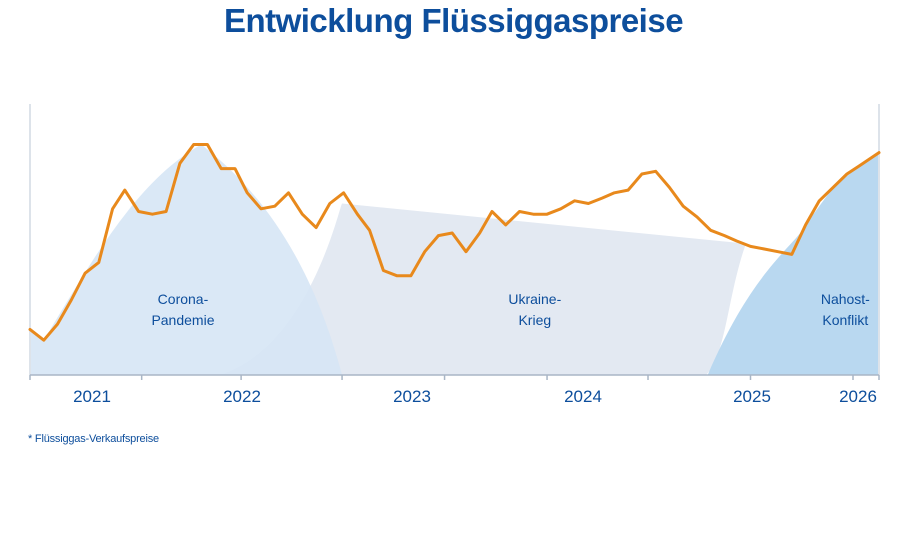 This screenshot has height=544, width=907. Describe the element at coordinates (183, 299) in the screenshot. I see `event-label-line1: Corona-` at that location.